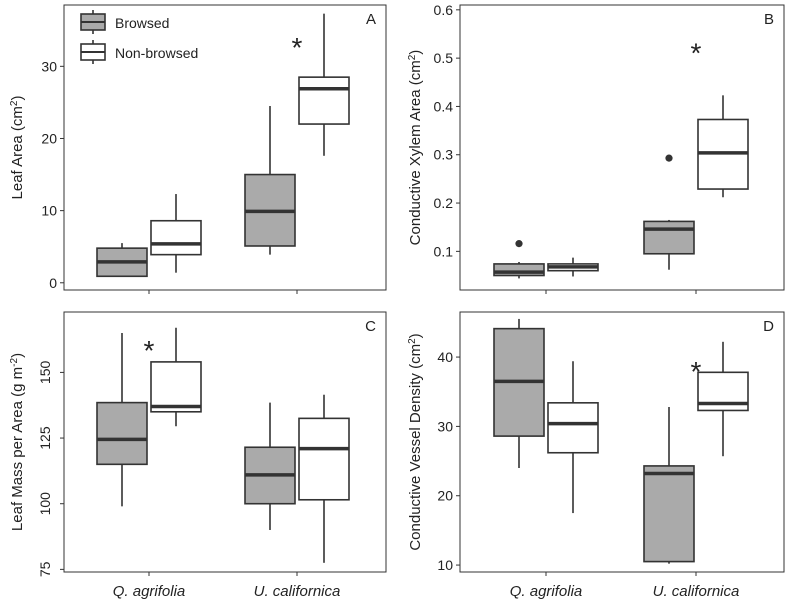 The height and width of the screenshot is (602, 790). What do you see at coordinates (18, 442) in the screenshot?
I see `y-axis-label: Leaf Mass per Area (g m-2)` at bounding box center [18, 442].